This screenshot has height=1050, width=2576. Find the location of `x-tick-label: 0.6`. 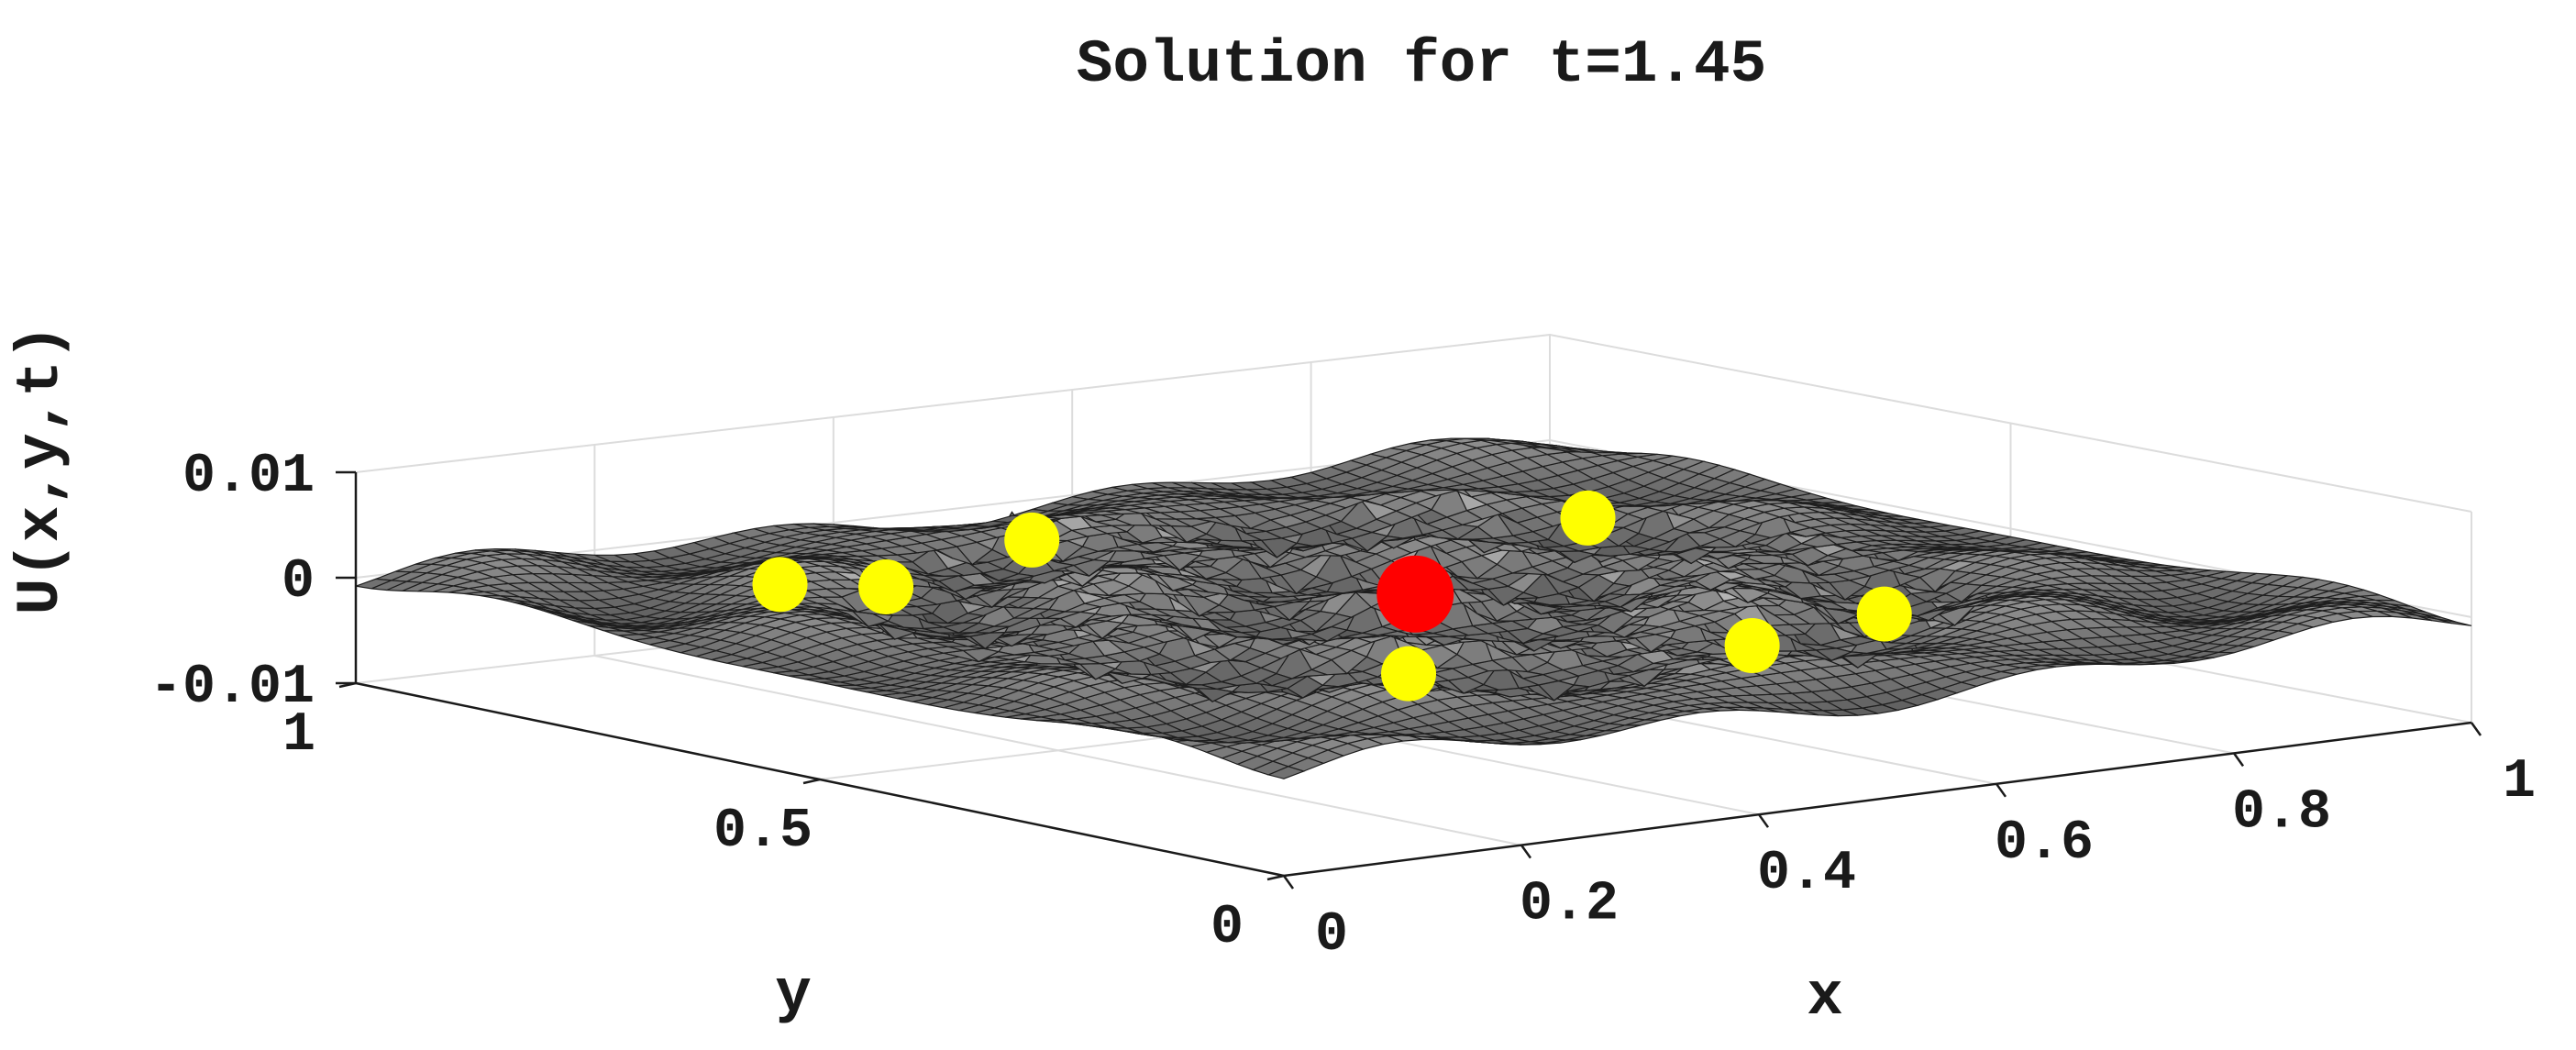

x-tick-label: 0.6 is located at coordinates (2044, 843).